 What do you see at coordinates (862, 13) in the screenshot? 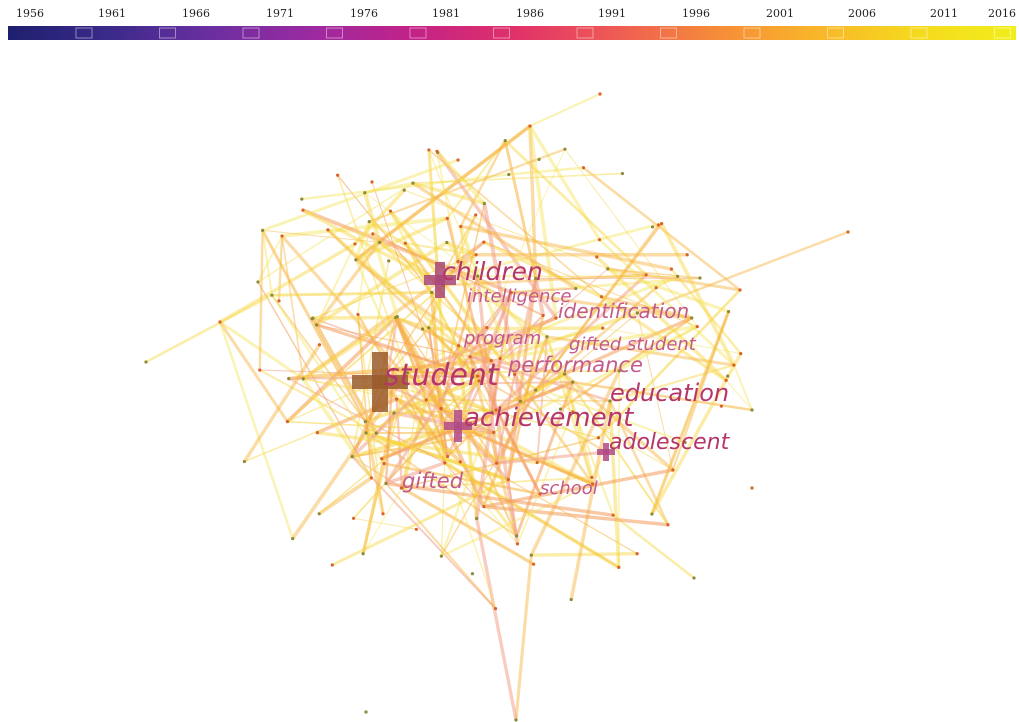
I see `year-label: 2006` at bounding box center [862, 13].